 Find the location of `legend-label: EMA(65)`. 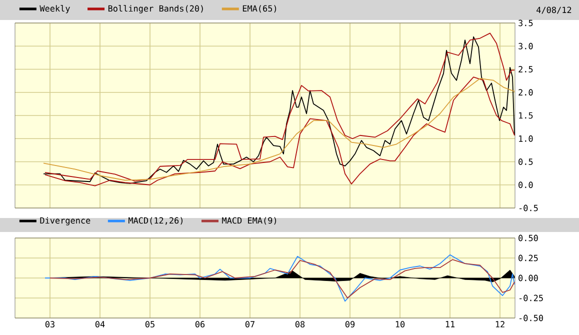

legend-label: EMA(65) is located at coordinates (259, 9).